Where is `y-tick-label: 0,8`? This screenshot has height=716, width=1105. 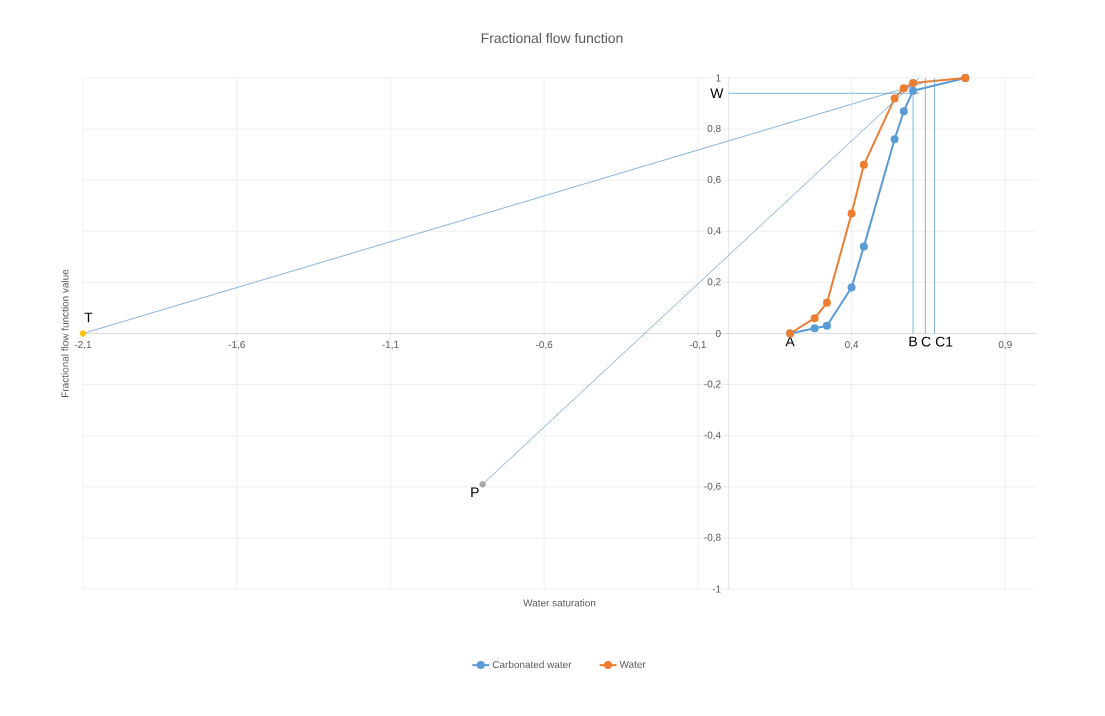 y-tick-label: 0,8 is located at coordinates (714, 129).